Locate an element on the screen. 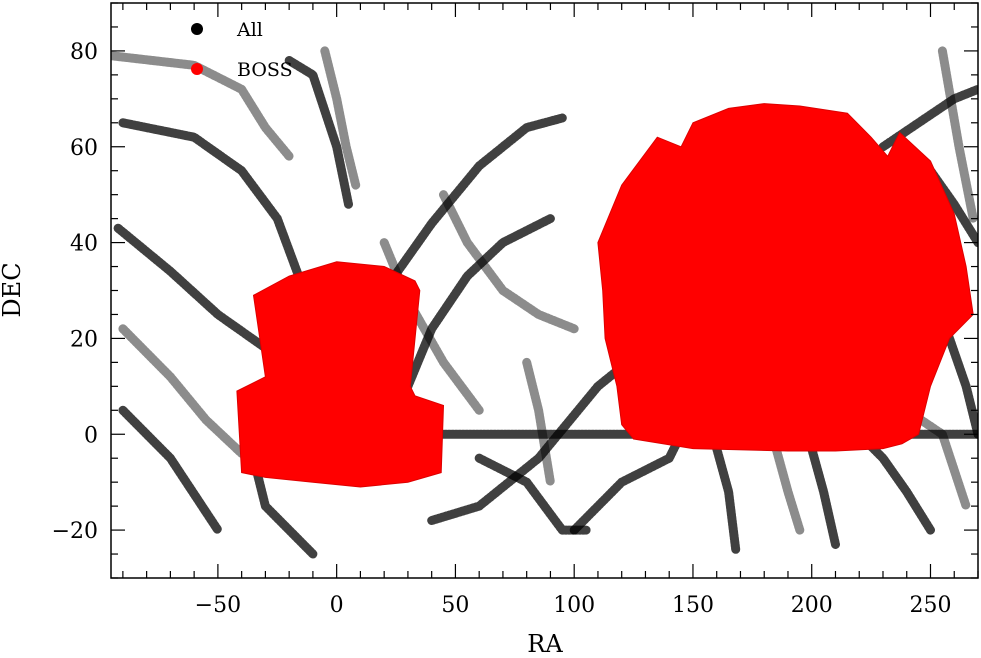 The image size is (981, 658). y-tick-label: 20 is located at coordinates (84, 339).